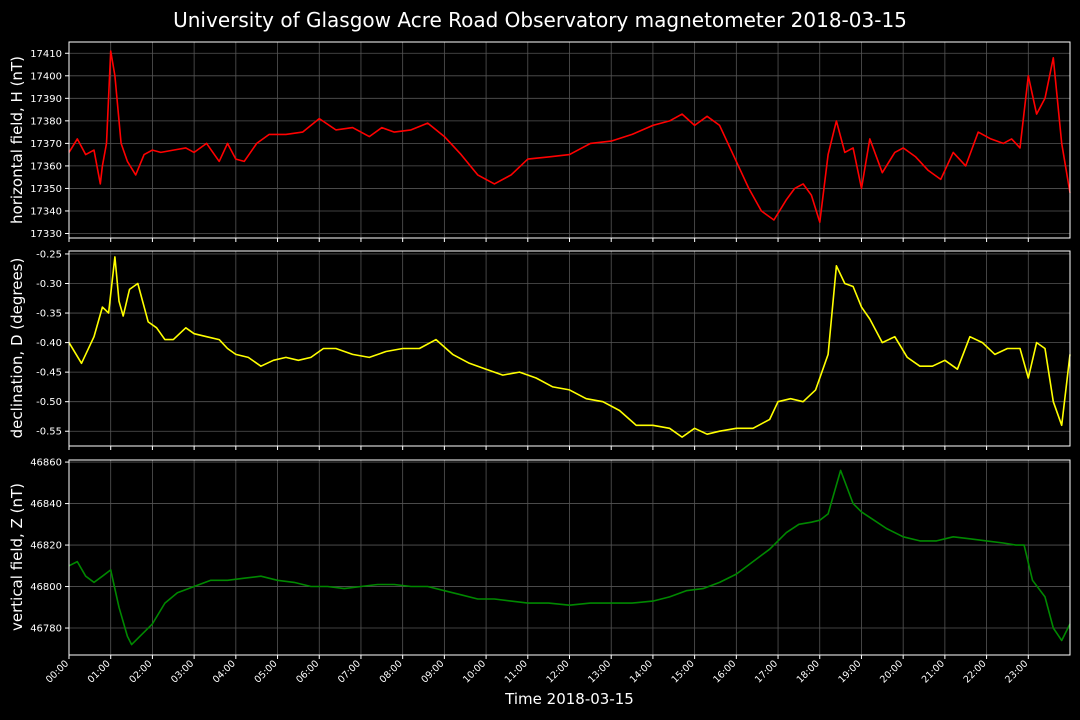 Image resolution: width=1080 pixels, height=720 pixels. What do you see at coordinates (46, 76) in the screenshot?
I see `y-tick-label-h: 17400` at bounding box center [46, 76].